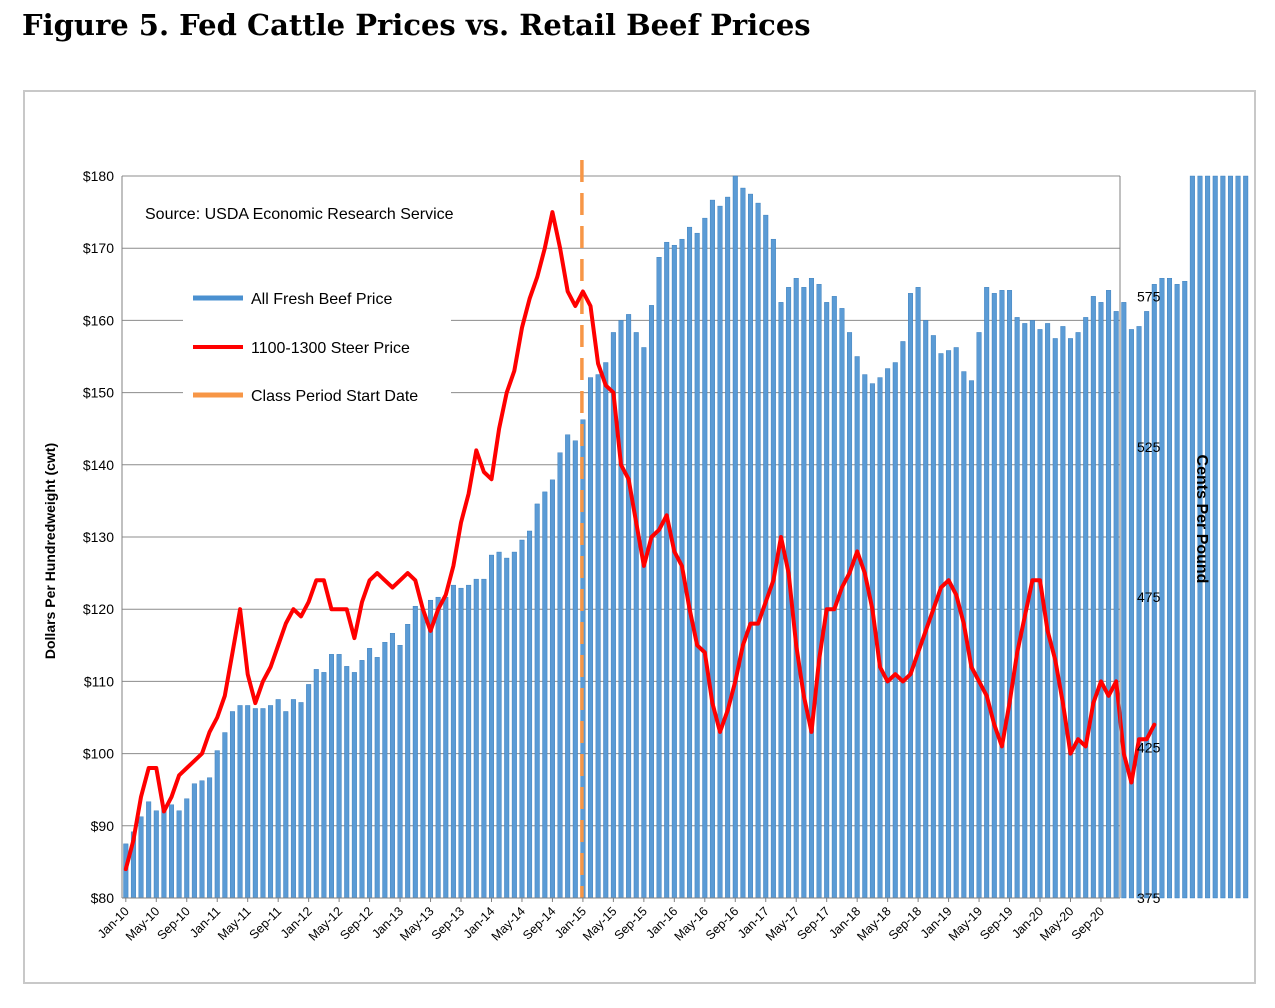 This screenshot has width=1275, height=1008. What do you see at coordinates (631, 923) in the screenshot?
I see `x-tick-label: Sep-15` at bounding box center [631, 923].